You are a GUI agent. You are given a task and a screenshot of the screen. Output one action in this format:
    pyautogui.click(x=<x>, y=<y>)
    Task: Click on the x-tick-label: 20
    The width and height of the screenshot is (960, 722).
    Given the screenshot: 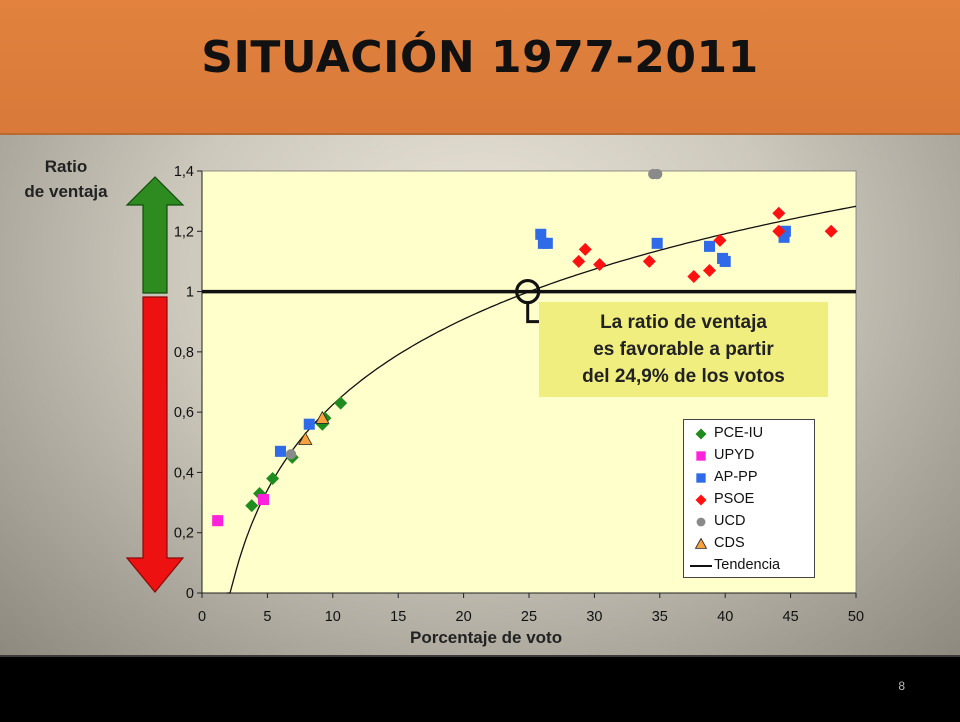 What is the action you would take?
    pyautogui.click(x=464, y=617)
    